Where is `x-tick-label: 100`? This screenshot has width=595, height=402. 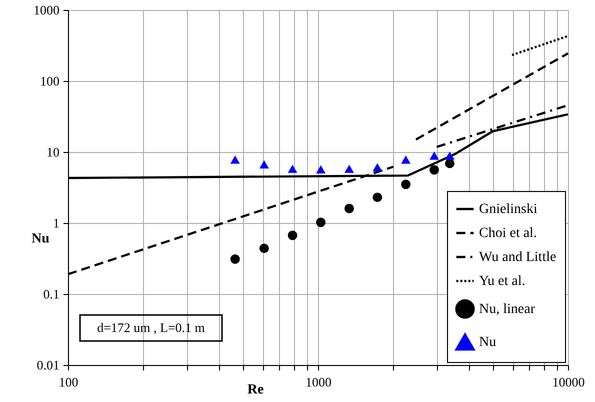 x-tick-label: 100 is located at coordinates (68, 382).